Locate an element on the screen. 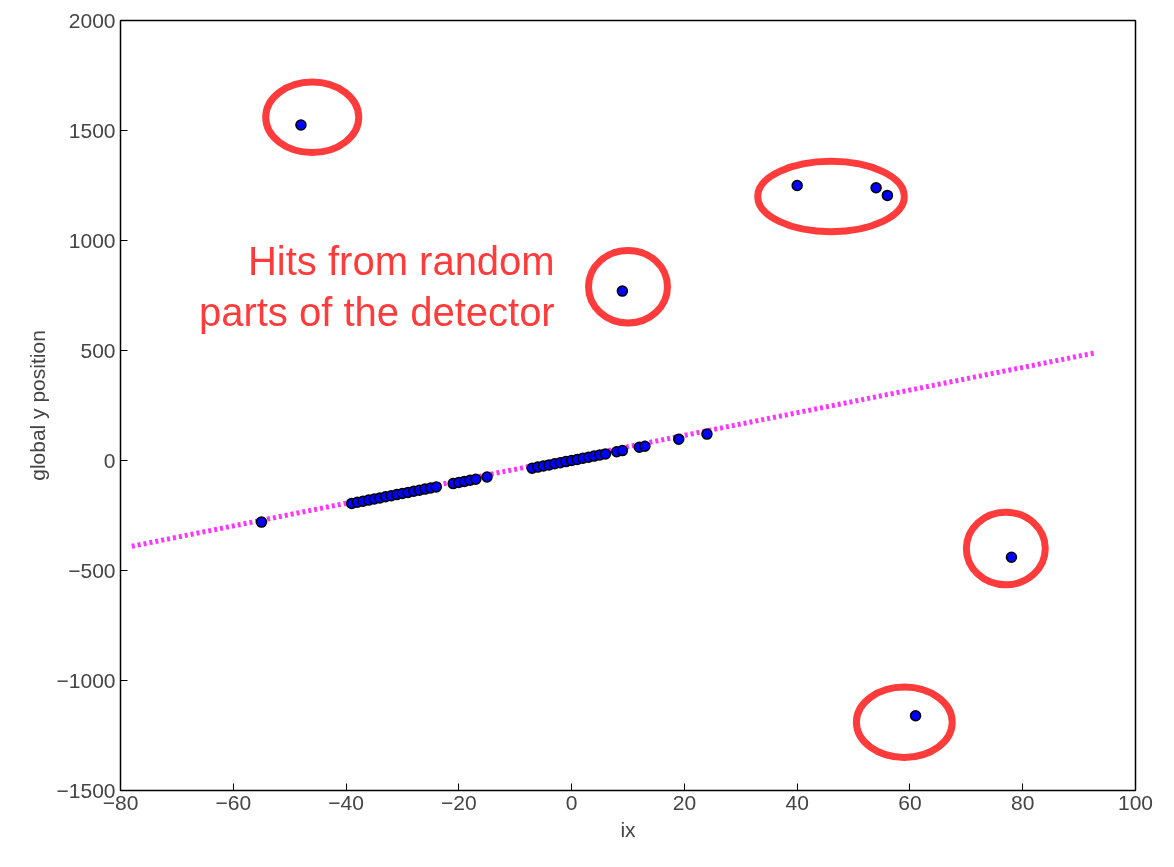 The width and height of the screenshot is (1174, 867). x-axis-title: ix is located at coordinates (628, 829).